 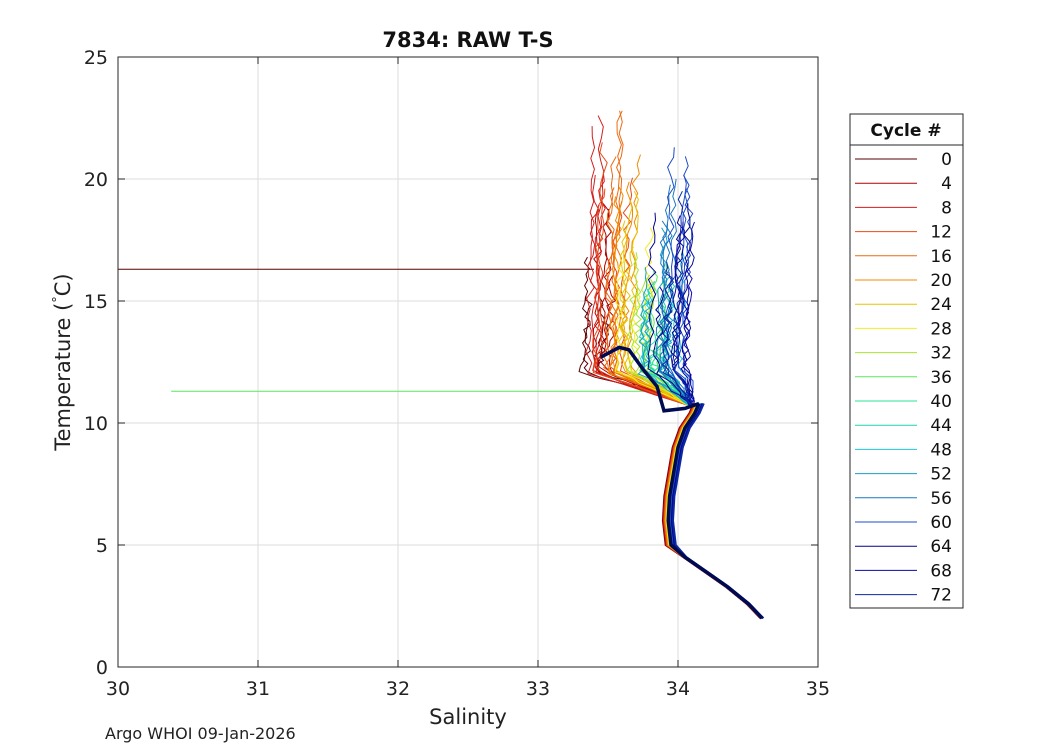 What do you see at coordinates (538, 689) in the screenshot?
I see `x-tick-label: 33` at bounding box center [538, 689].